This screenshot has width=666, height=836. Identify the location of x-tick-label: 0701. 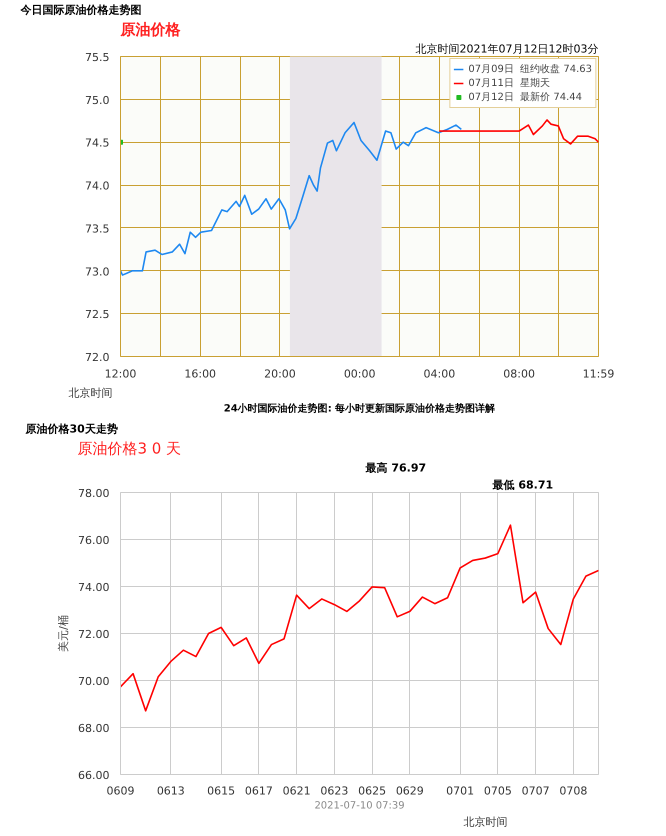
(460, 791).